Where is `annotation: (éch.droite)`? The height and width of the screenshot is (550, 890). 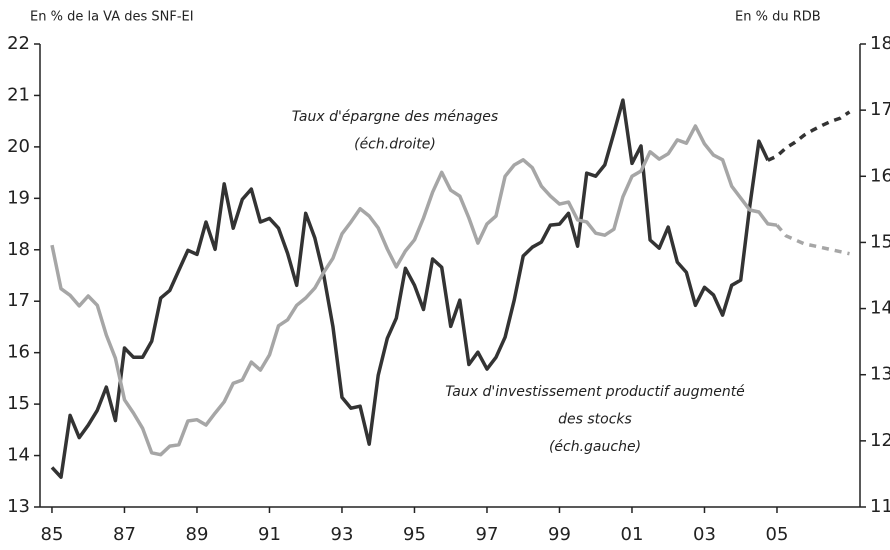 annotation: (éch.droite) is located at coordinates (395, 145).